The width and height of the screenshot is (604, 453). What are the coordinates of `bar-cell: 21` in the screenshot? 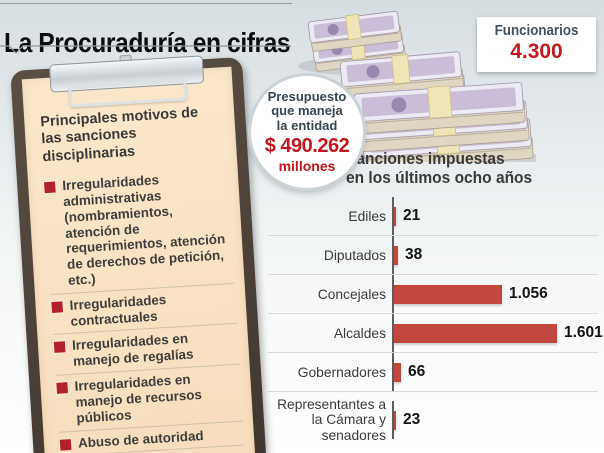 It's located at (495, 216).